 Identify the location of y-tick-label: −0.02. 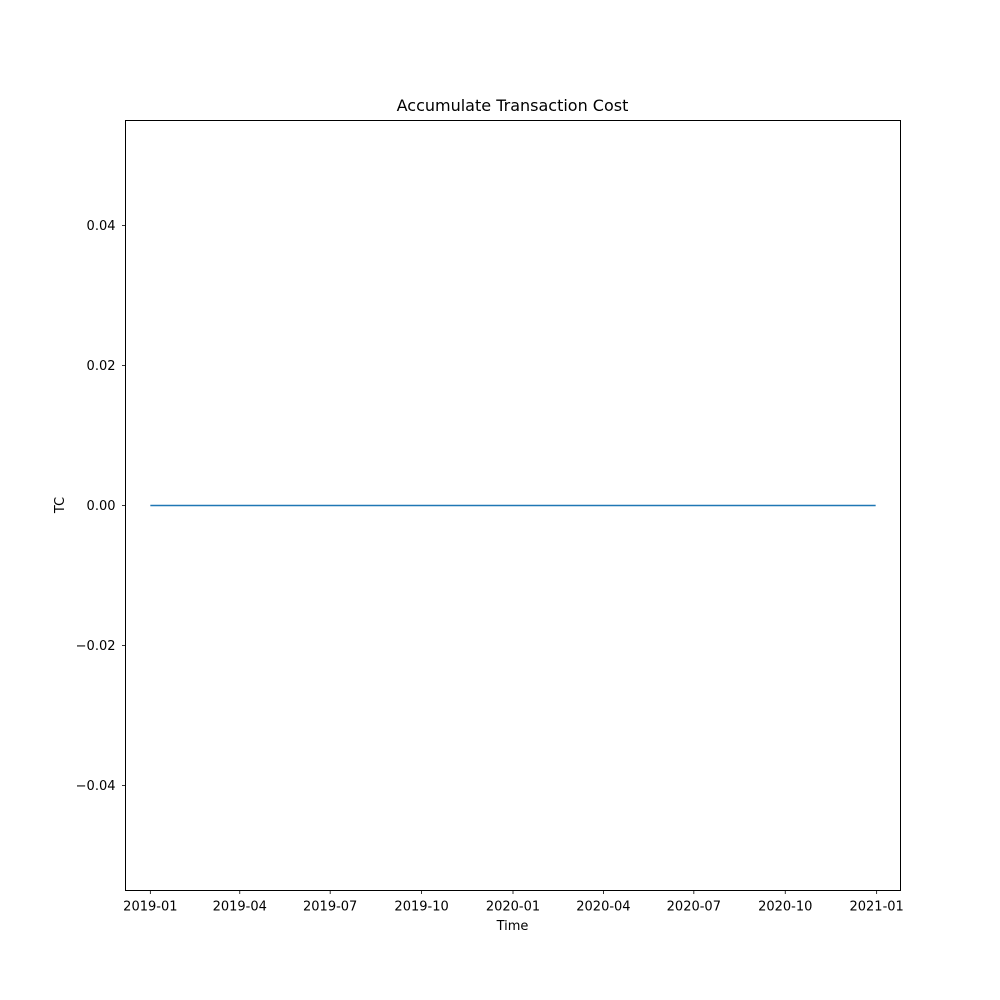
(96, 646).